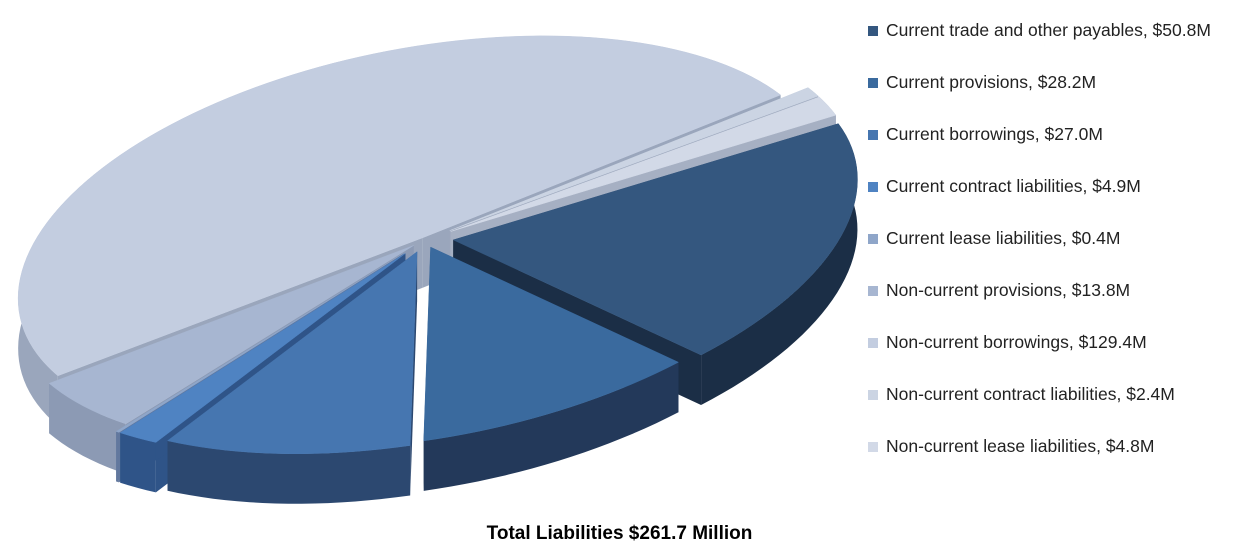 This screenshot has width=1239, height=551. Describe the element at coordinates (1008, 290) in the screenshot. I see `legend-label: Non-current provisions, $13.8M` at that location.